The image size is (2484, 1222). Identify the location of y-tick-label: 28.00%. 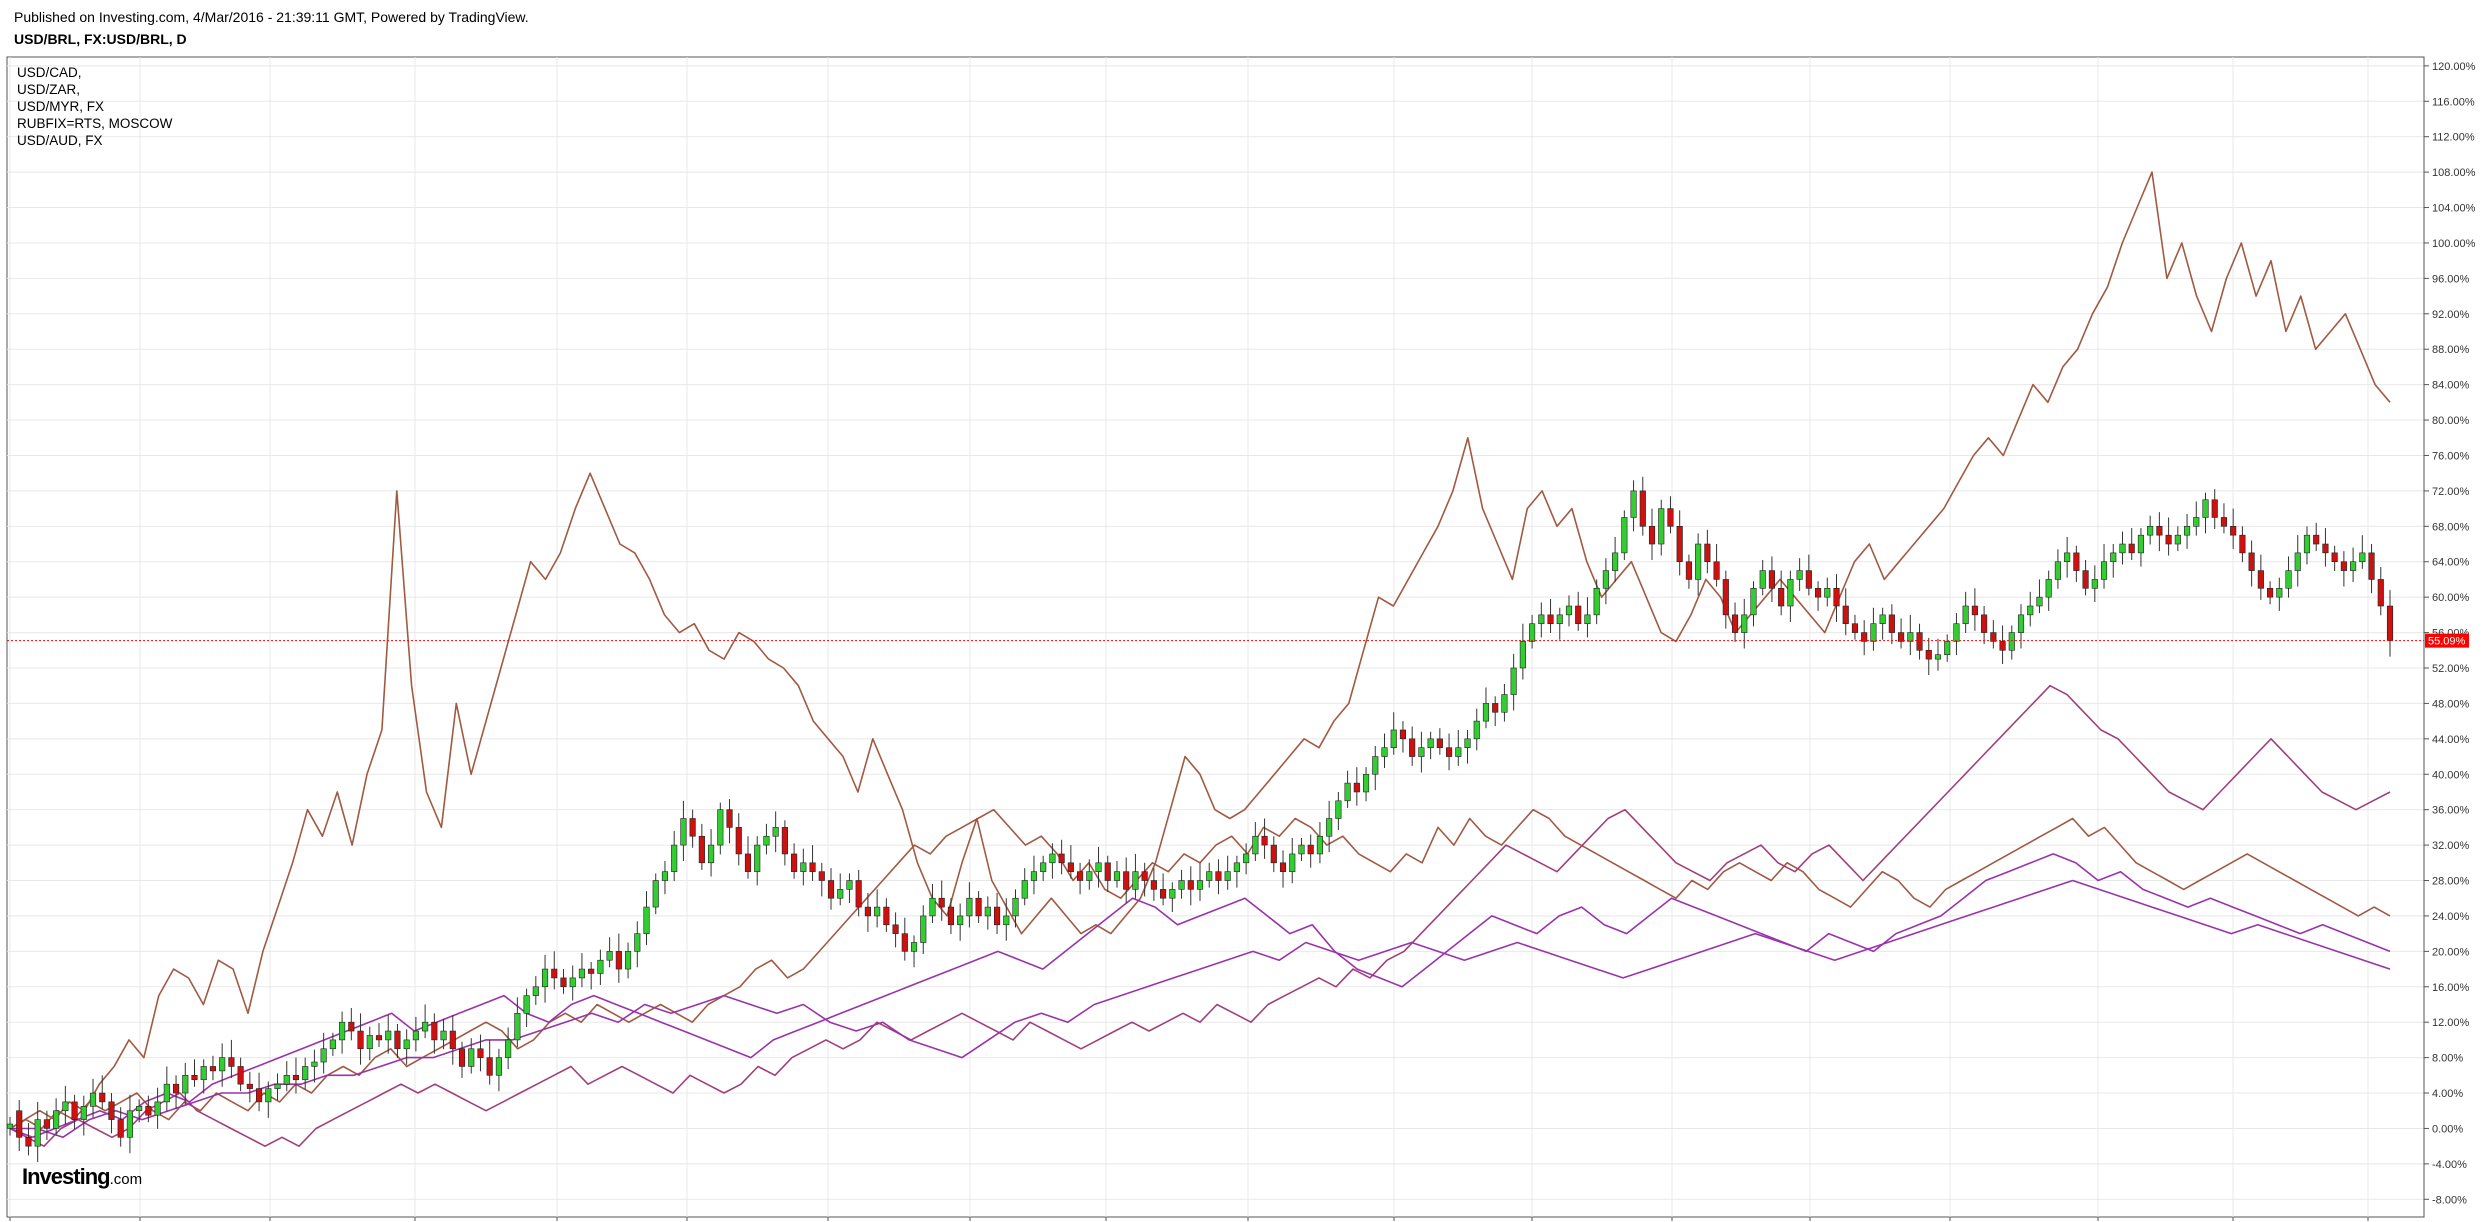
(2451, 882).